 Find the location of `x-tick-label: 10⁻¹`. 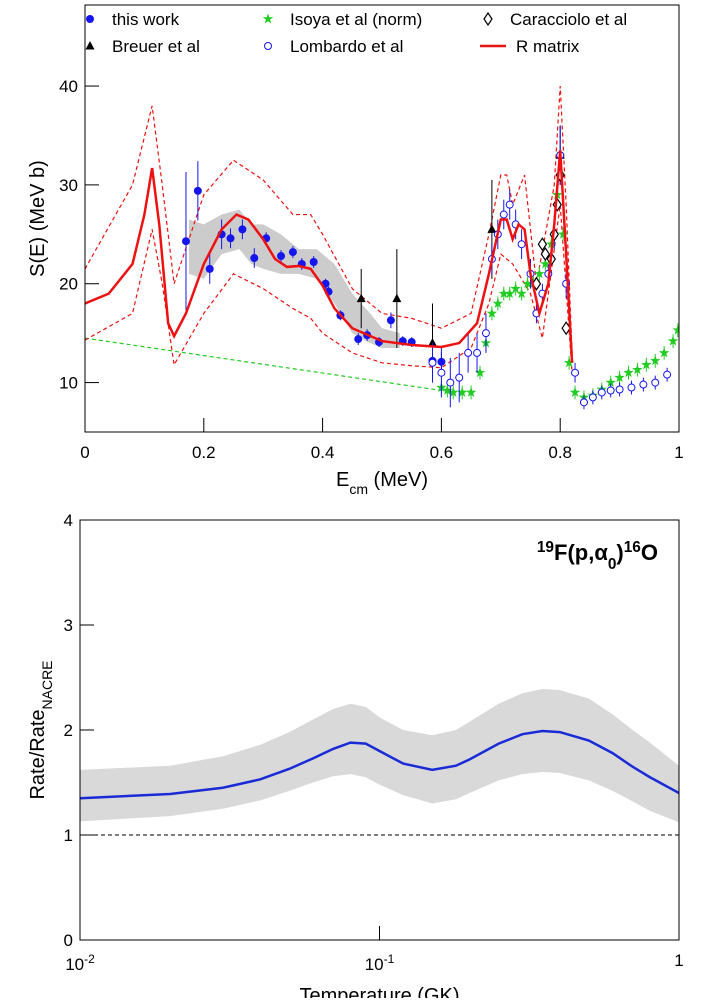

x-tick-label: 10⁻¹ is located at coordinates (380, 963).